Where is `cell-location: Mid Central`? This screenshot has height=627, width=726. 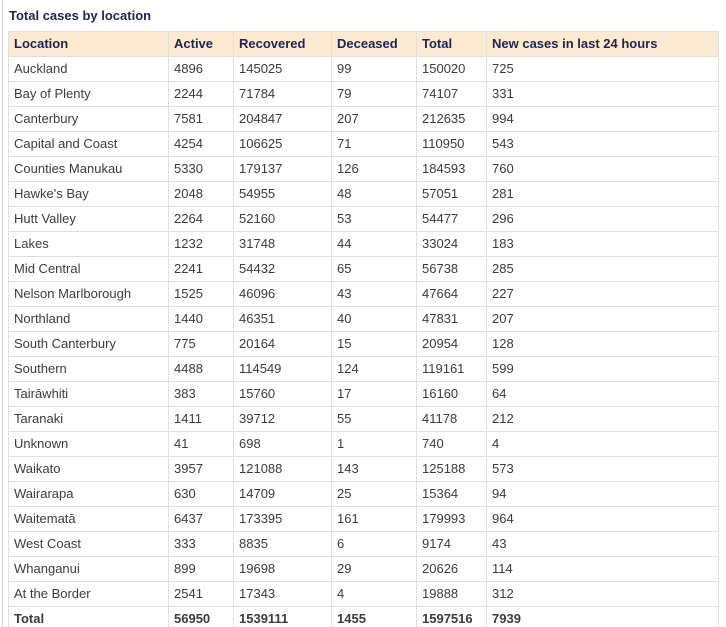 cell-location: Mid Central is located at coordinates (88, 269).